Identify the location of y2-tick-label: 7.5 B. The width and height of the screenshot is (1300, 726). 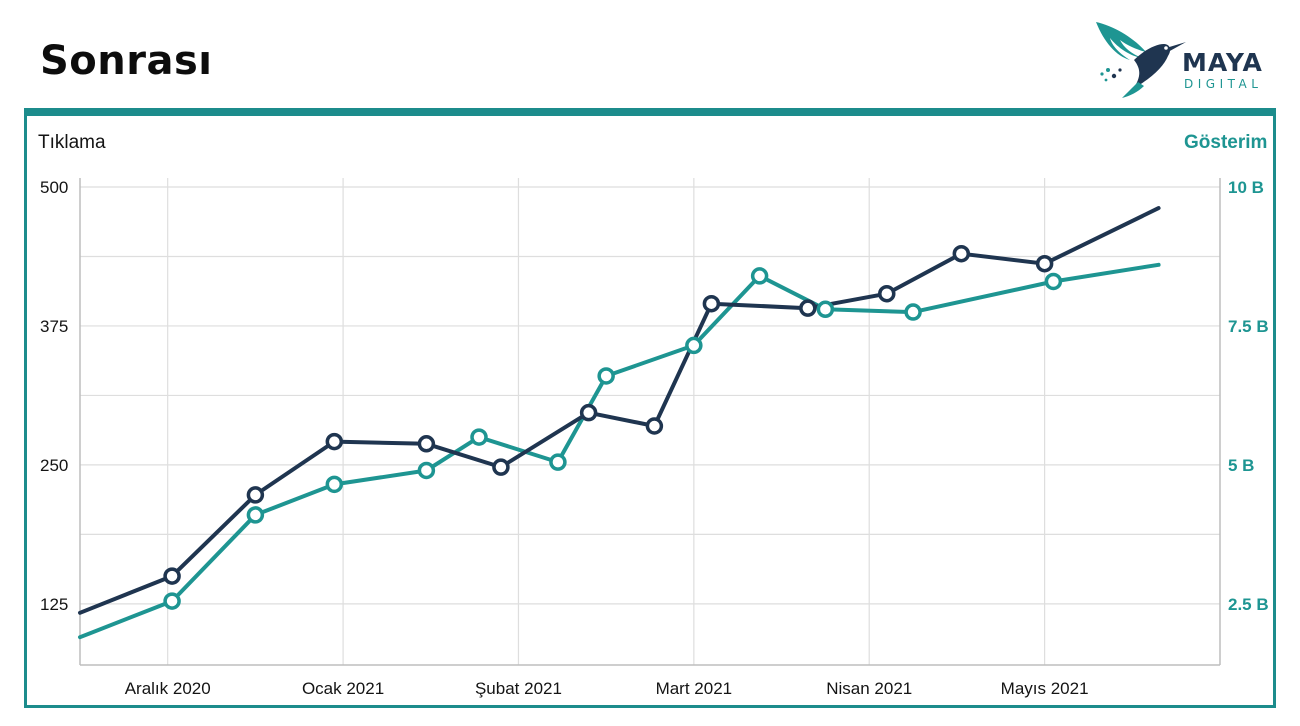
(1248, 326).